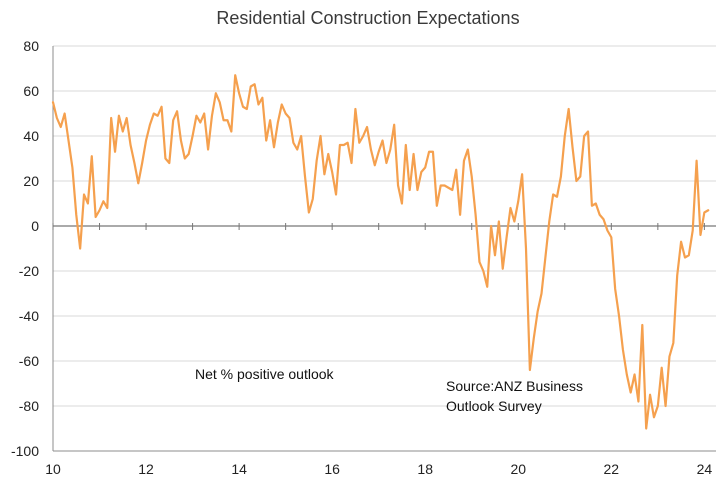  I want to click on annotation-source-line2: Outlook Survey, so click(494, 406).